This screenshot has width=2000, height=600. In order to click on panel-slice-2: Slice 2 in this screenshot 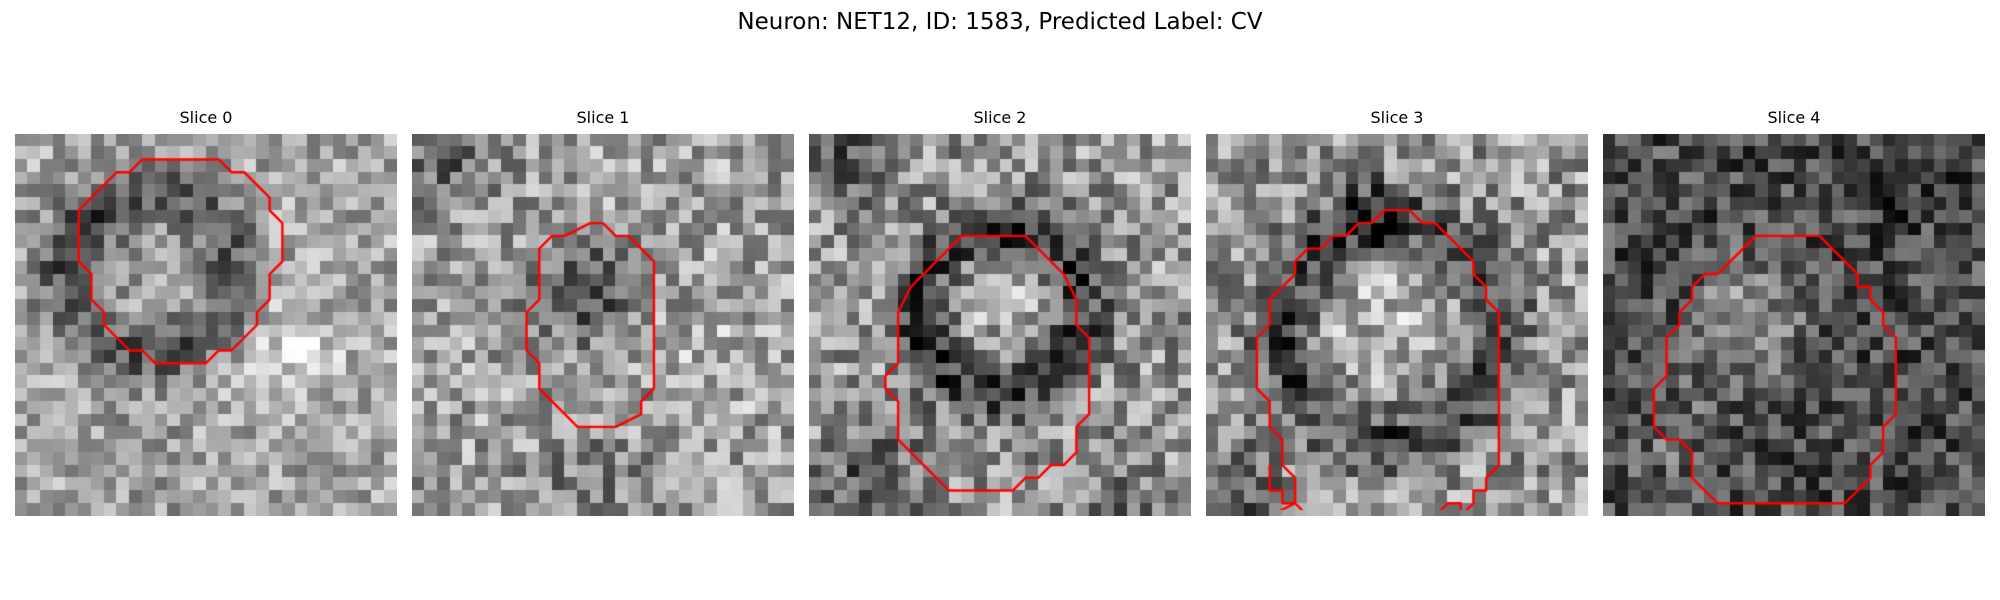, I will do `click(1000, 312)`.